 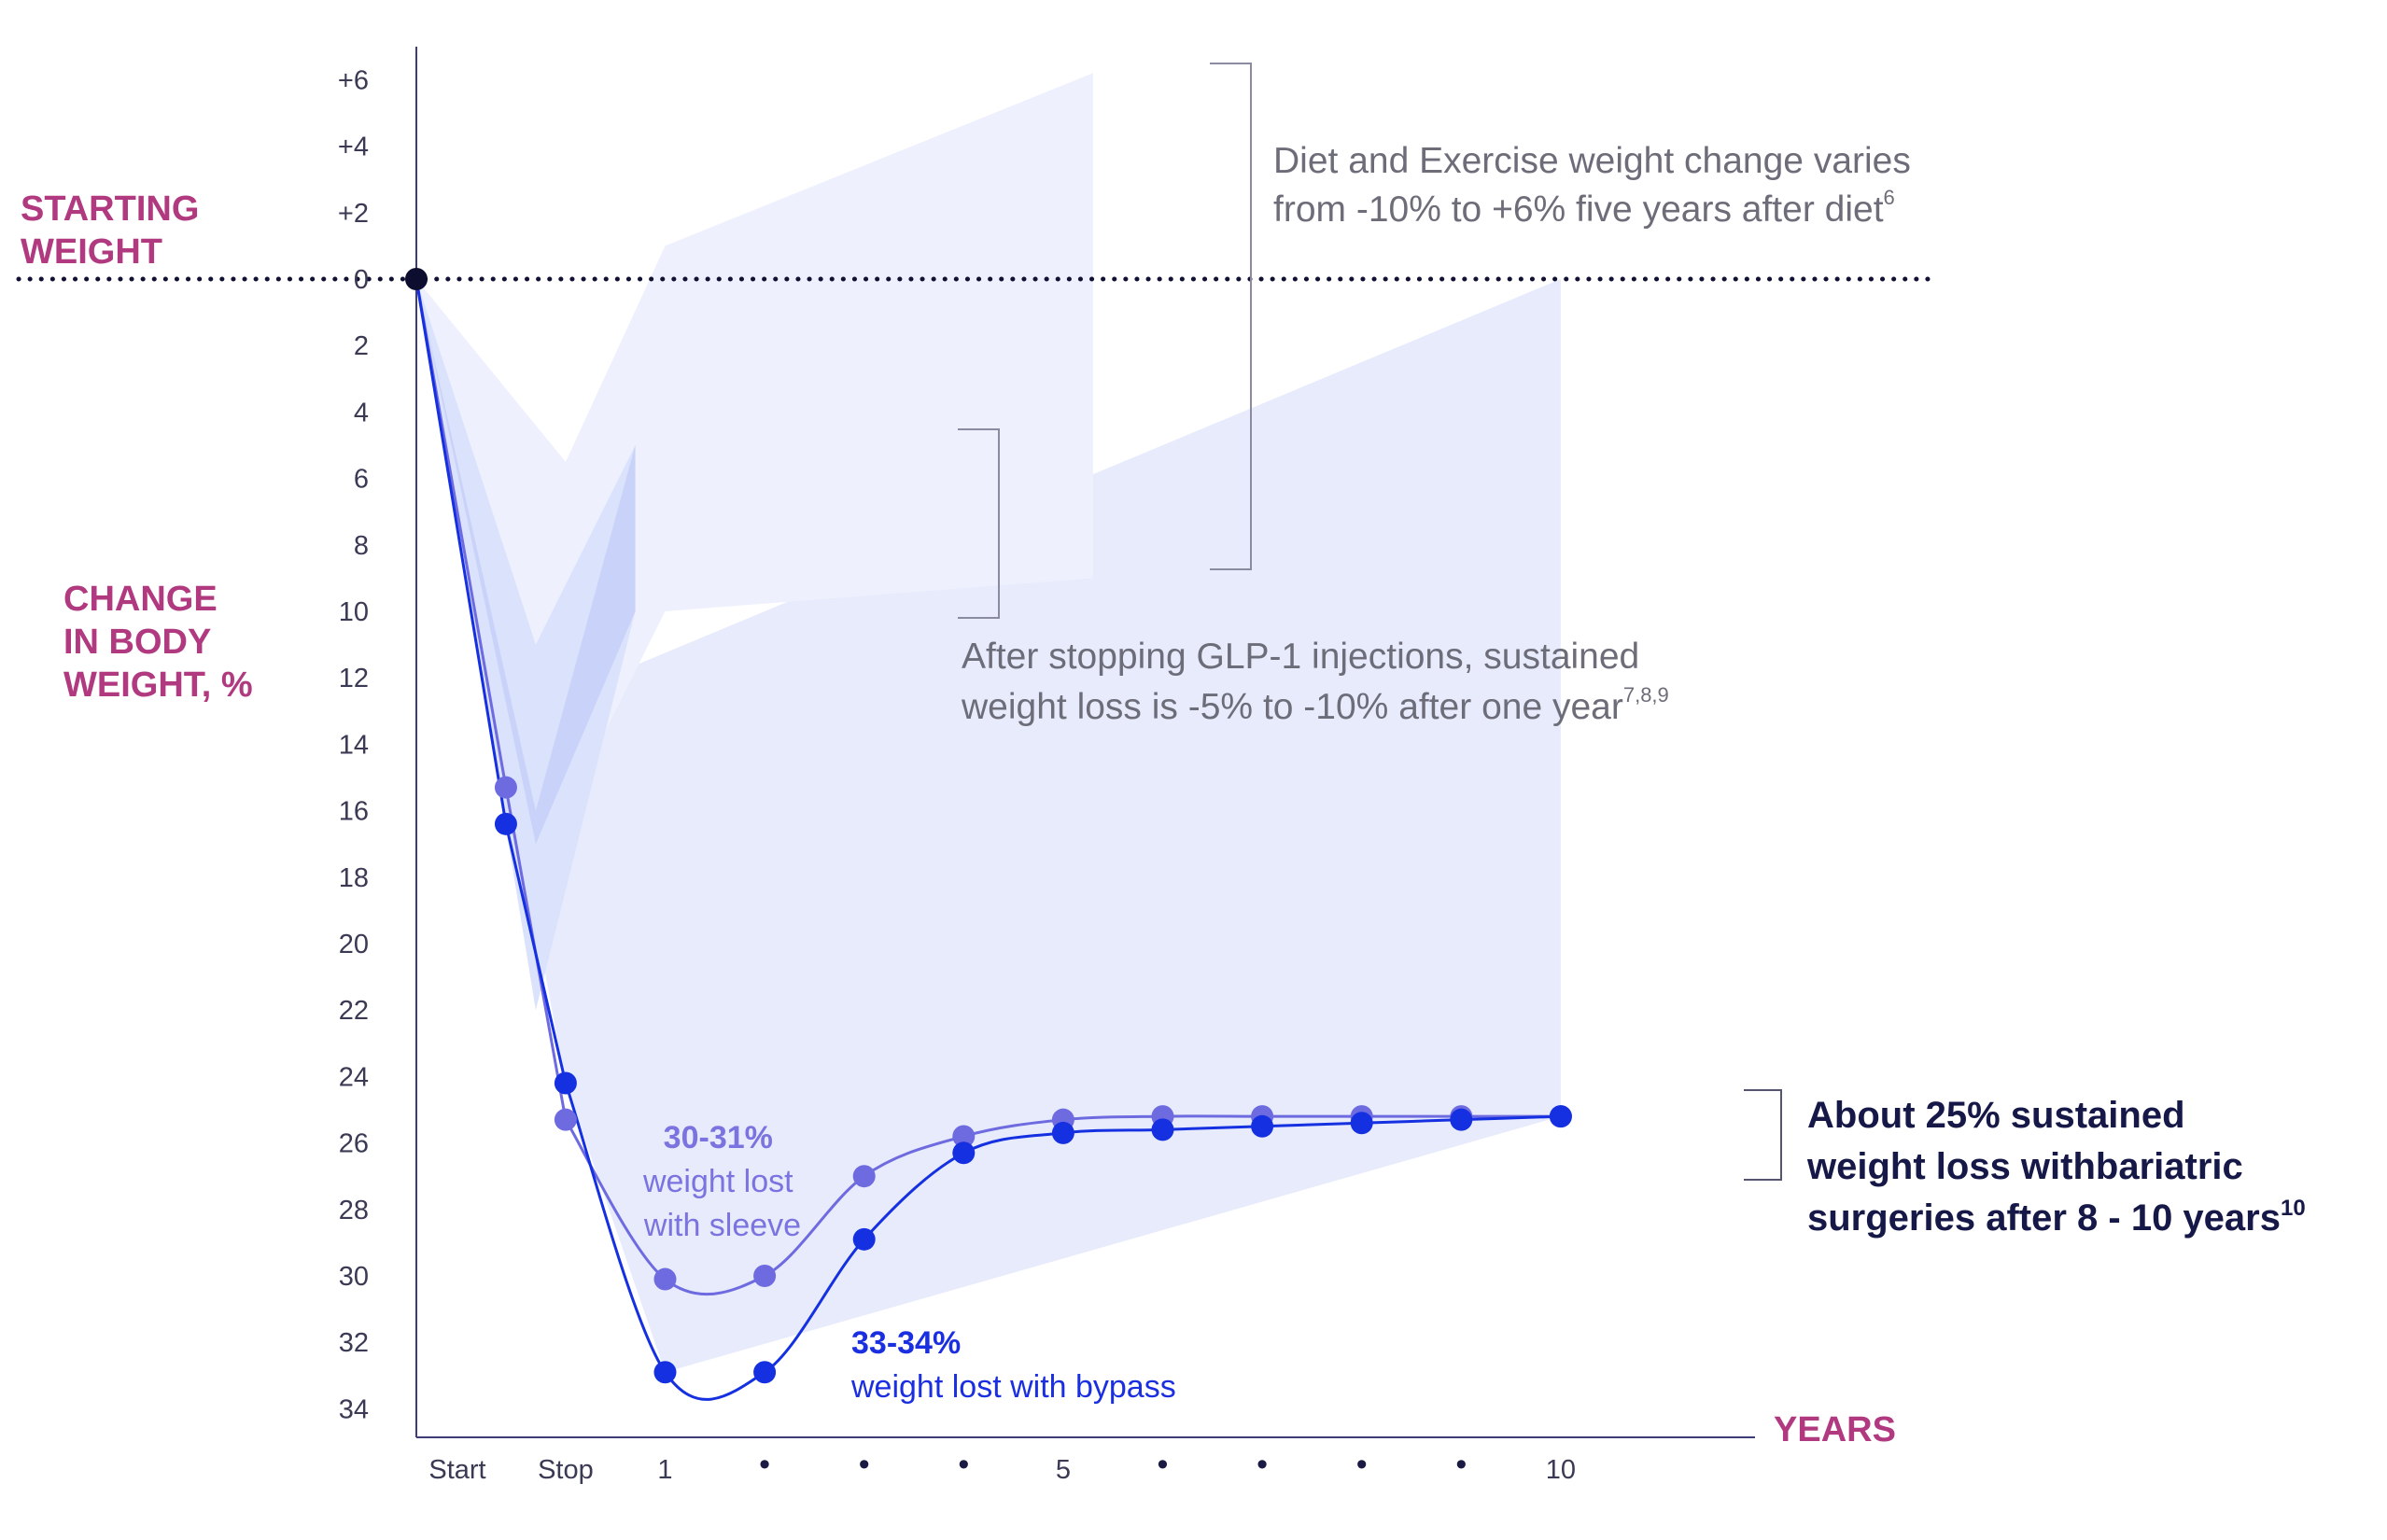 What do you see at coordinates (1889, 197) in the screenshot?
I see `diet-annotation-ref: 6` at bounding box center [1889, 197].